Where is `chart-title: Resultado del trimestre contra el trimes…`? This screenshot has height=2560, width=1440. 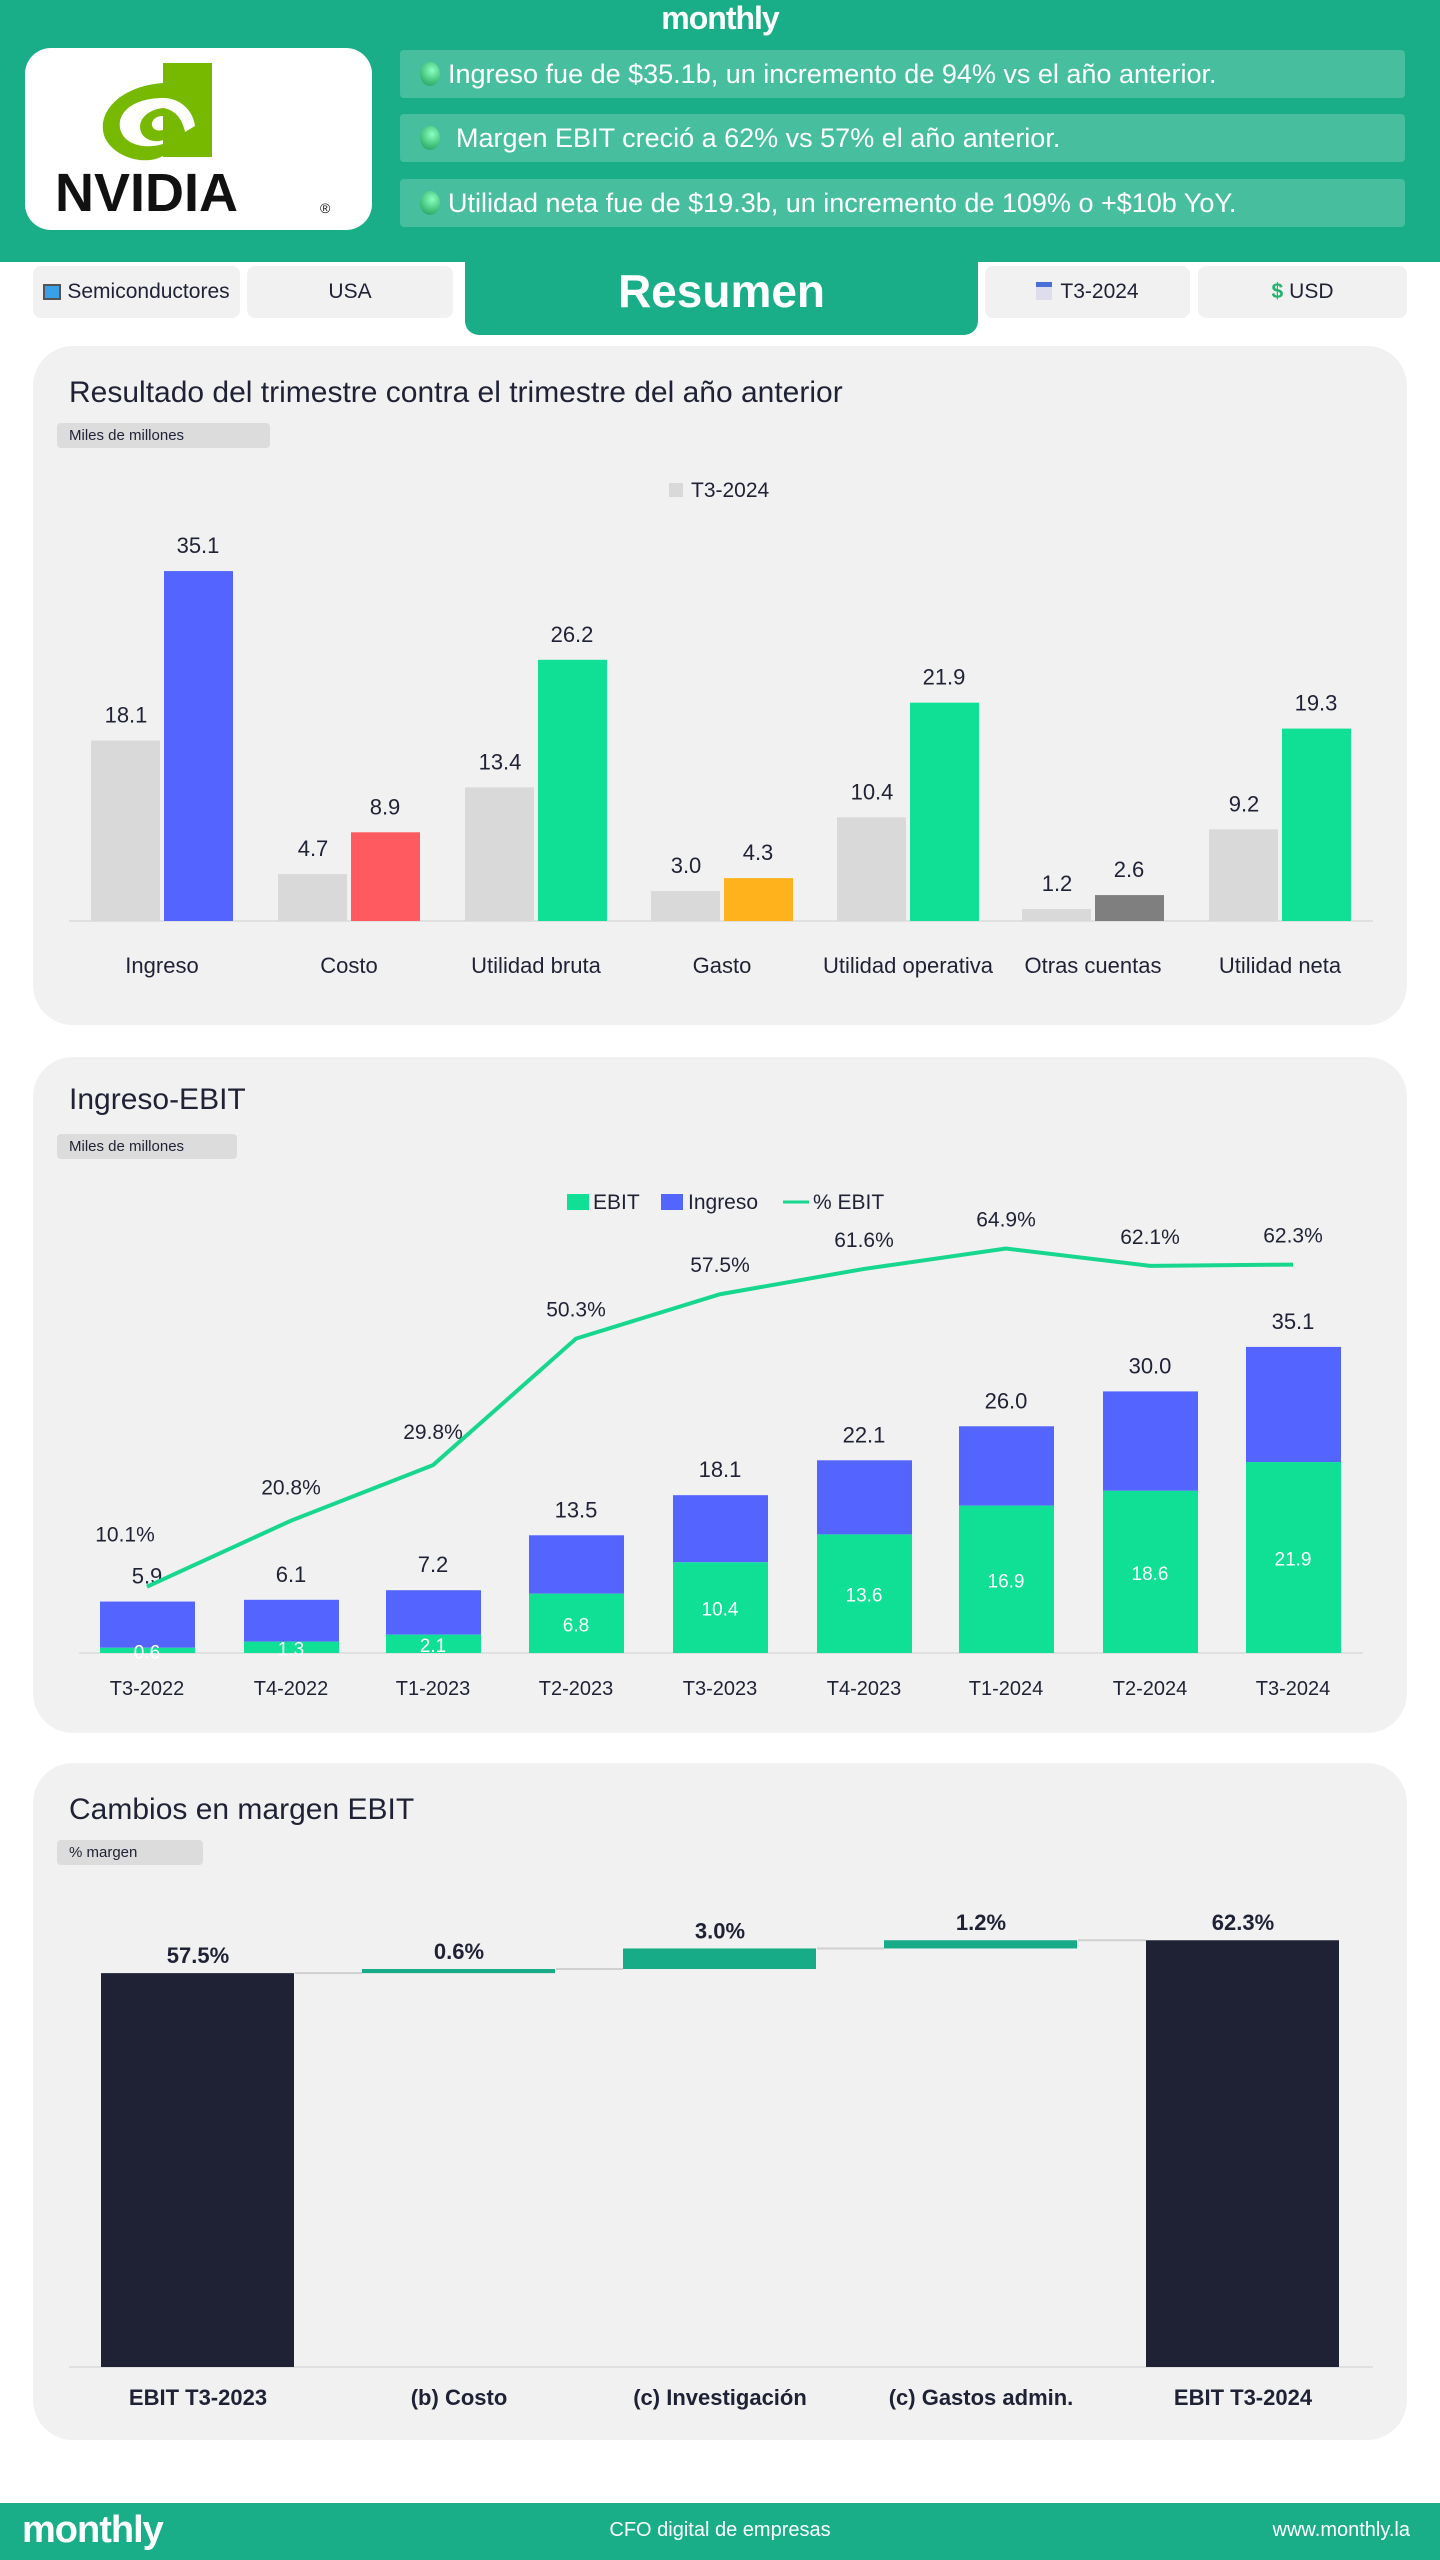 chart-title: Resultado del trimestre contra el trimes… is located at coordinates (456, 392).